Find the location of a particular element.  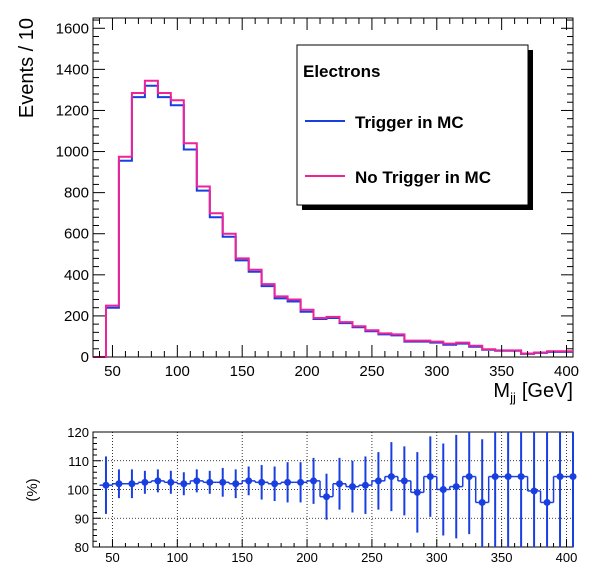

x-axis-title-sub: jj is located at coordinates (512, 397).